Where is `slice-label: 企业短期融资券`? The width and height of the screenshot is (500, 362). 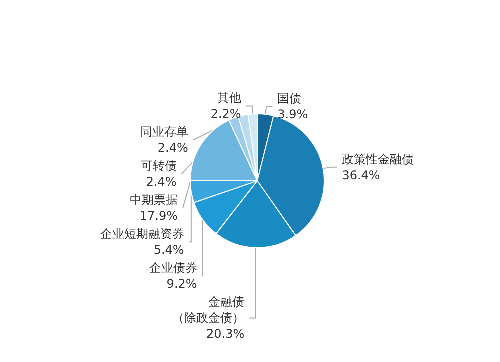
slice-label: 企业短期融资券 is located at coordinates (142, 234).